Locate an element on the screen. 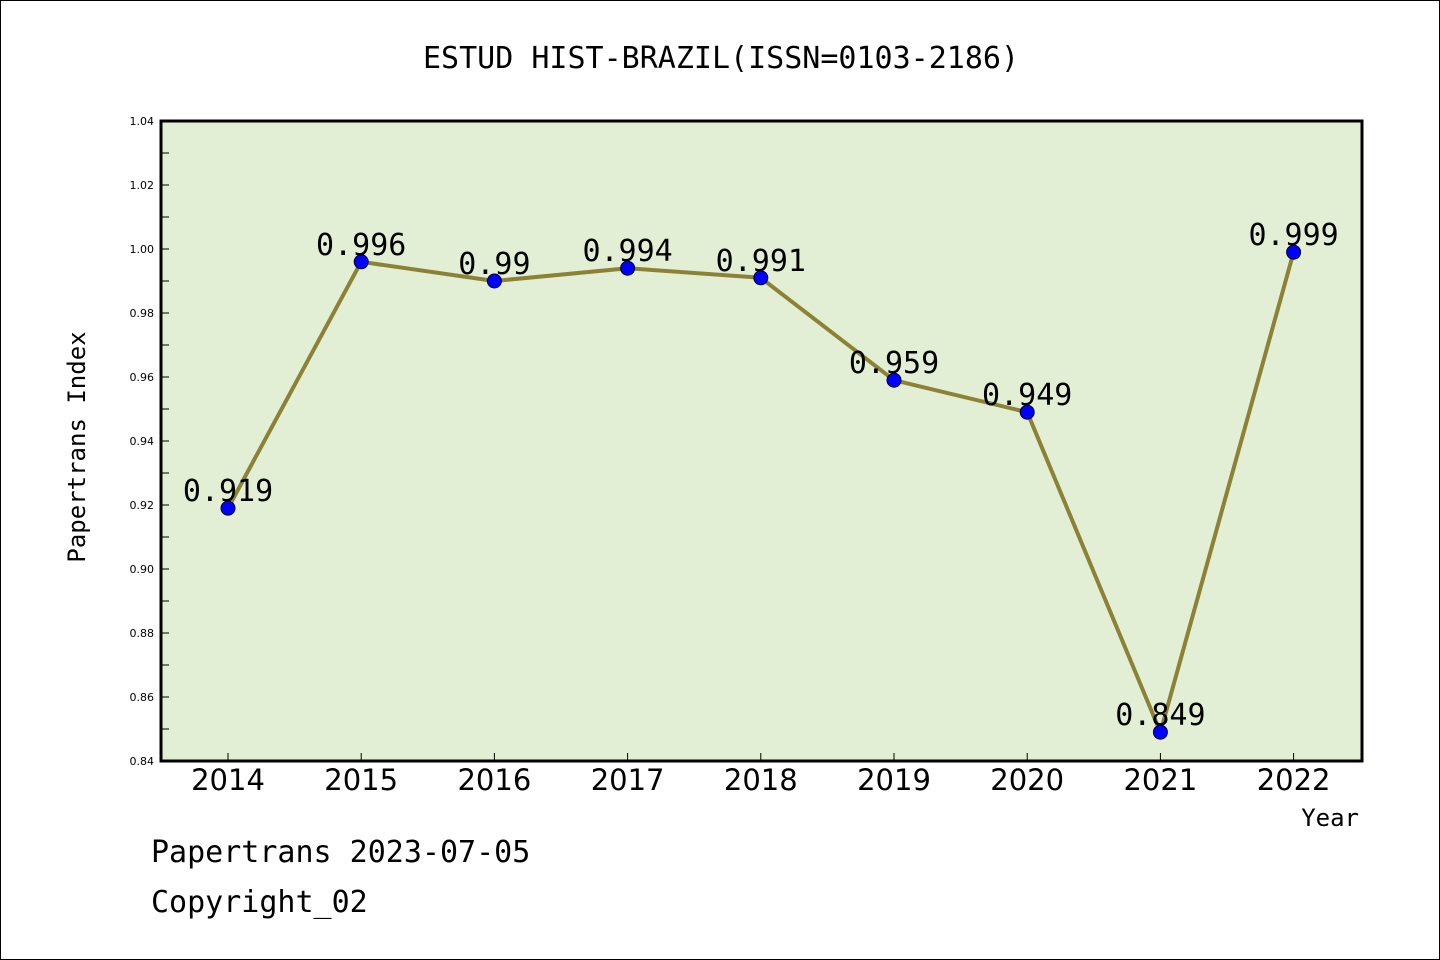 The height and width of the screenshot is (960, 1440). x-tick-label: 2022 is located at coordinates (1294, 780).